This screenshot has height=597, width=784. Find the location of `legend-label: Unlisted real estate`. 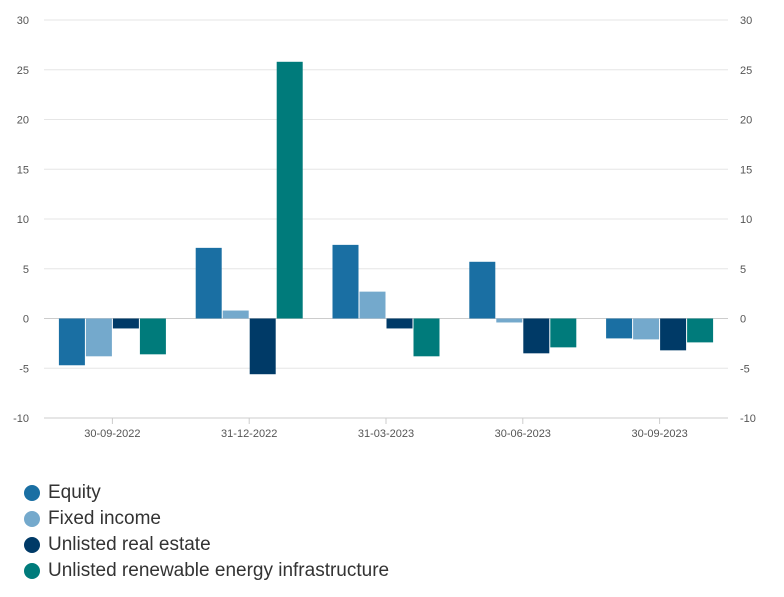

legend-label: Unlisted real estate is located at coordinates (129, 544).